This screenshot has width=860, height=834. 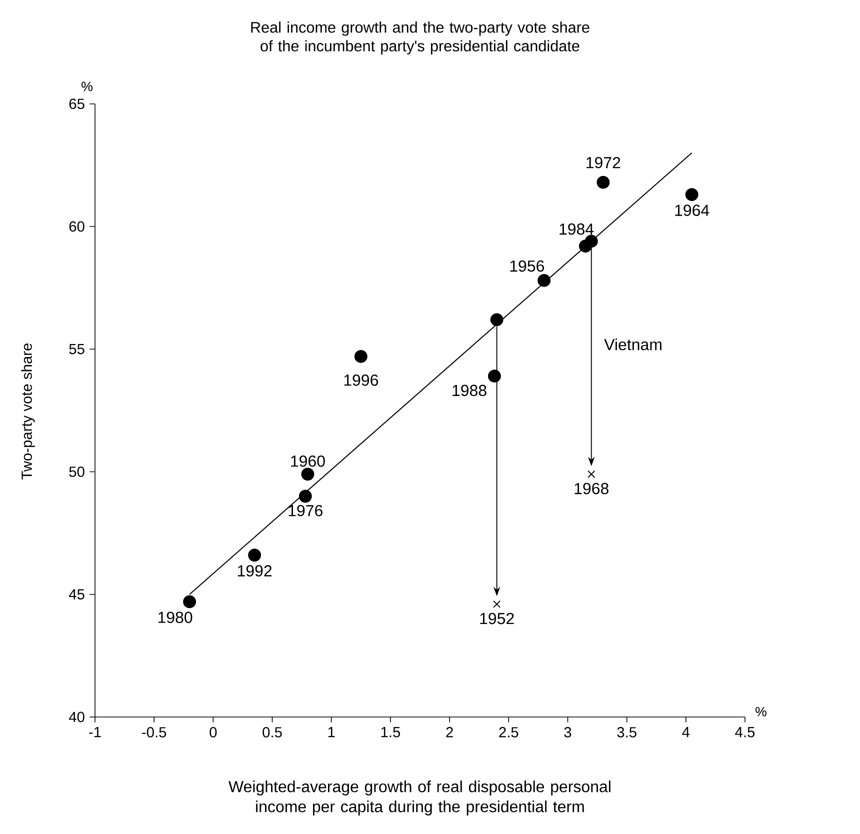 What do you see at coordinates (255, 570) in the screenshot?
I see `annotation: 1992` at bounding box center [255, 570].